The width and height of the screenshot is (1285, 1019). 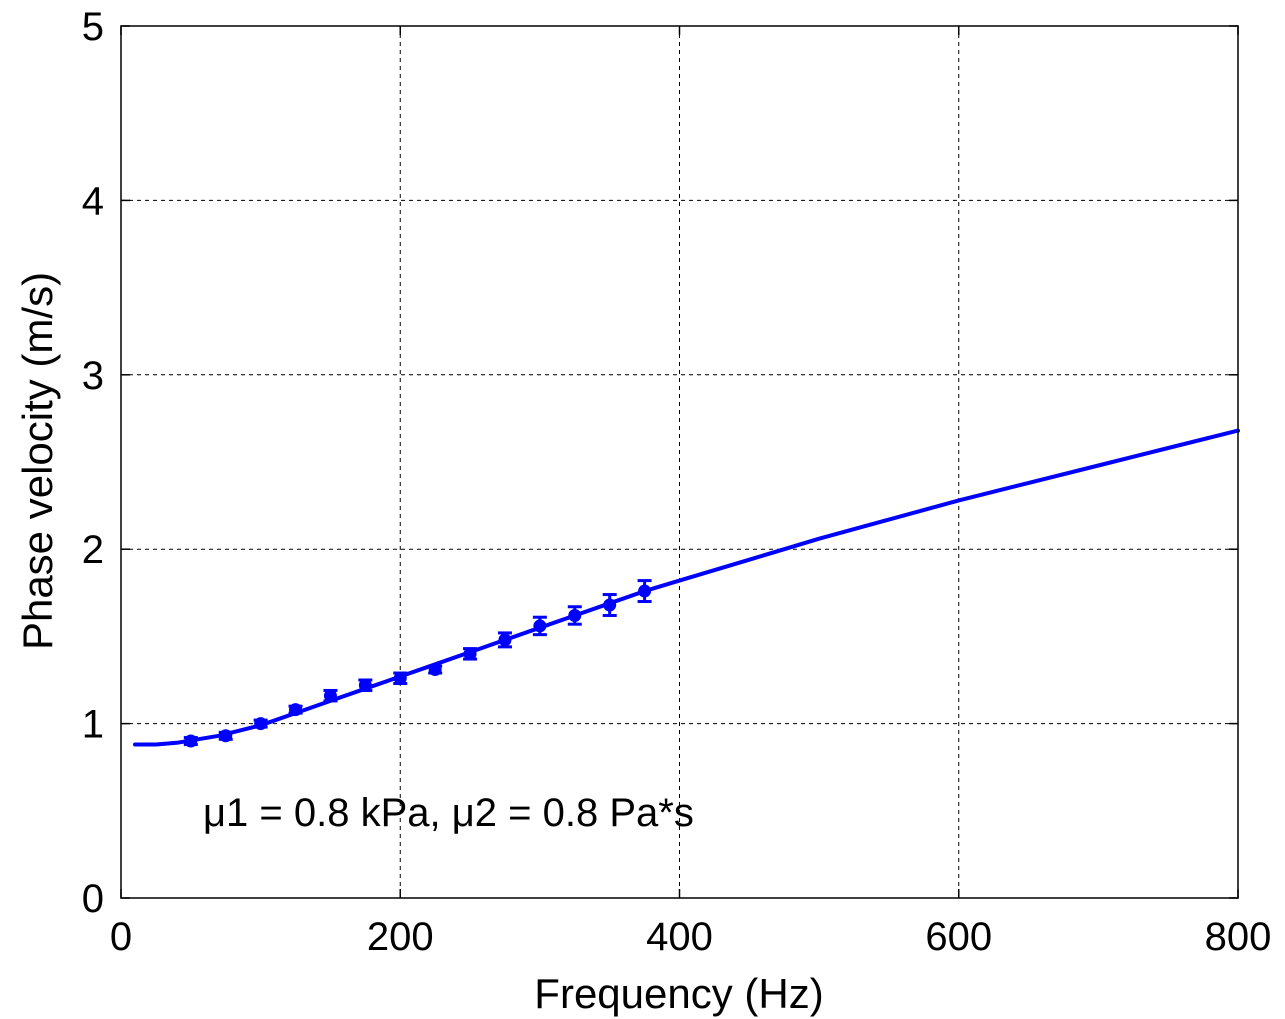 What do you see at coordinates (93, 899) in the screenshot?
I see `y-tick-label: 0` at bounding box center [93, 899].